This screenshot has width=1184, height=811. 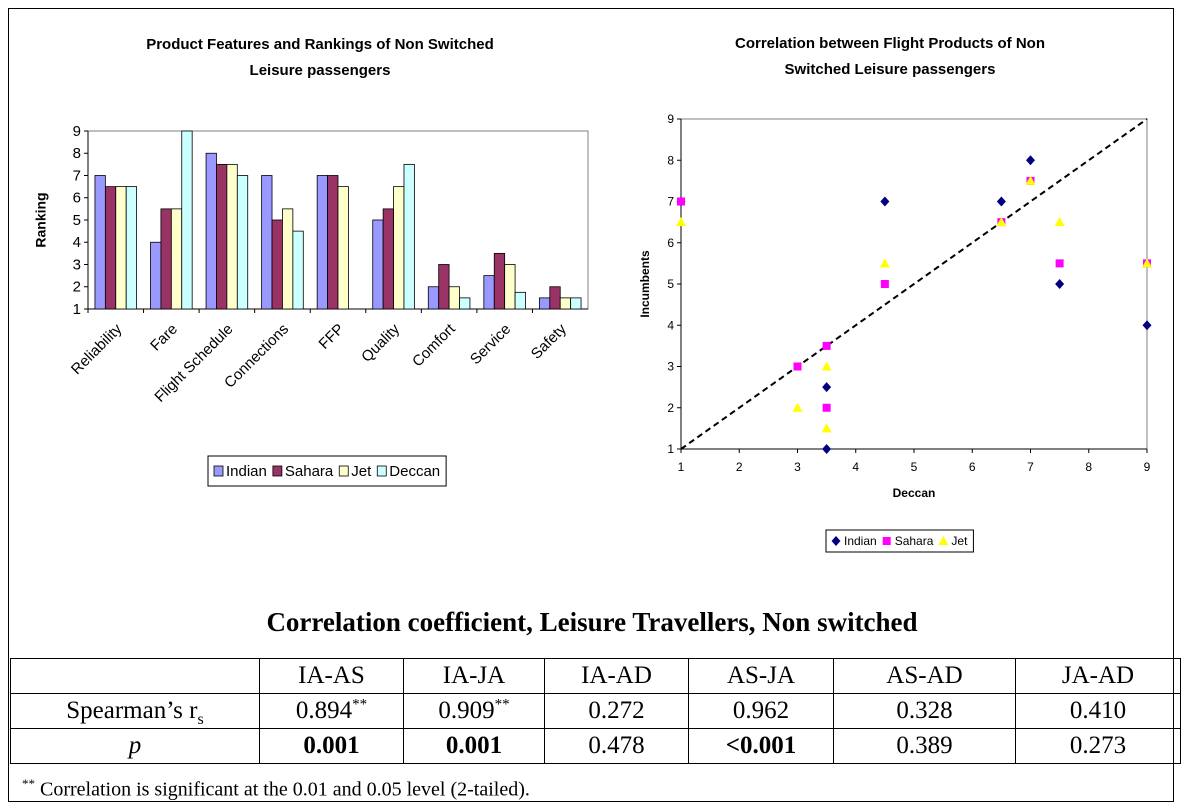 I want to click on row-label: Spearman’s rs, so click(x=135, y=711).